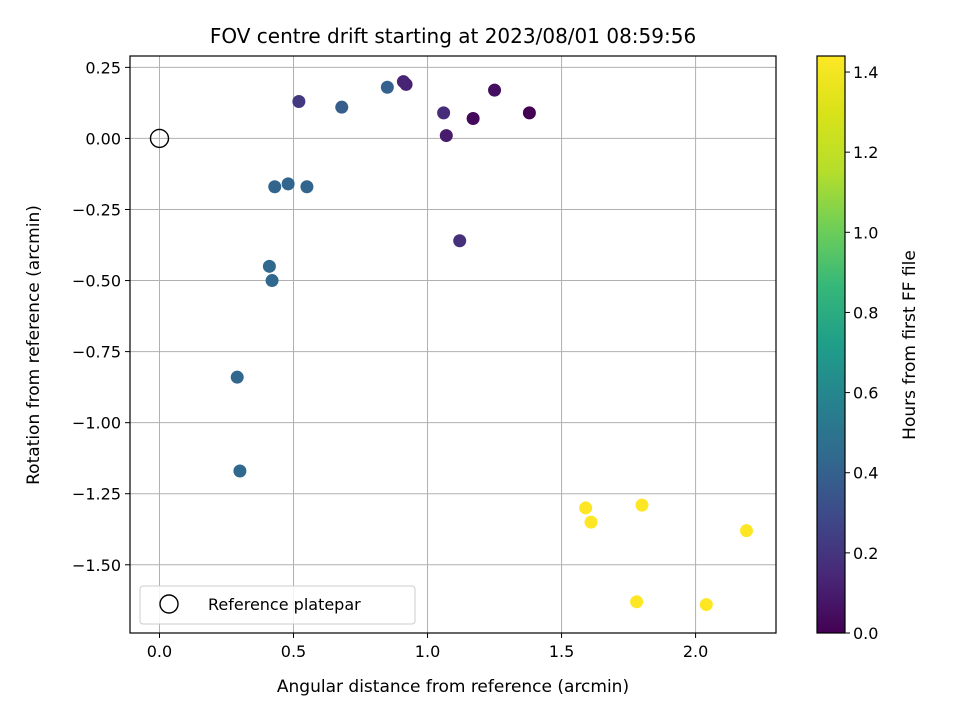 This screenshot has height=724, width=960. What do you see at coordinates (293, 651) in the screenshot?
I see `x-tick-label: 0.5` at bounding box center [293, 651].